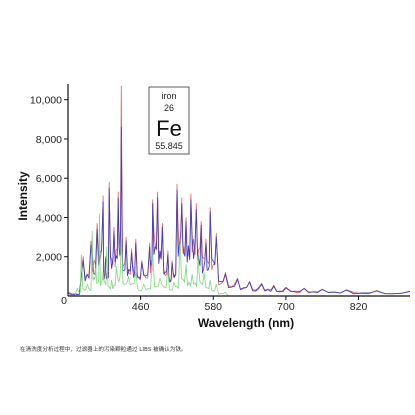 The image size is (415, 415). What do you see at coordinates (46, 101) in the screenshot?
I see `y-tick-label: 10,000` at bounding box center [46, 101].